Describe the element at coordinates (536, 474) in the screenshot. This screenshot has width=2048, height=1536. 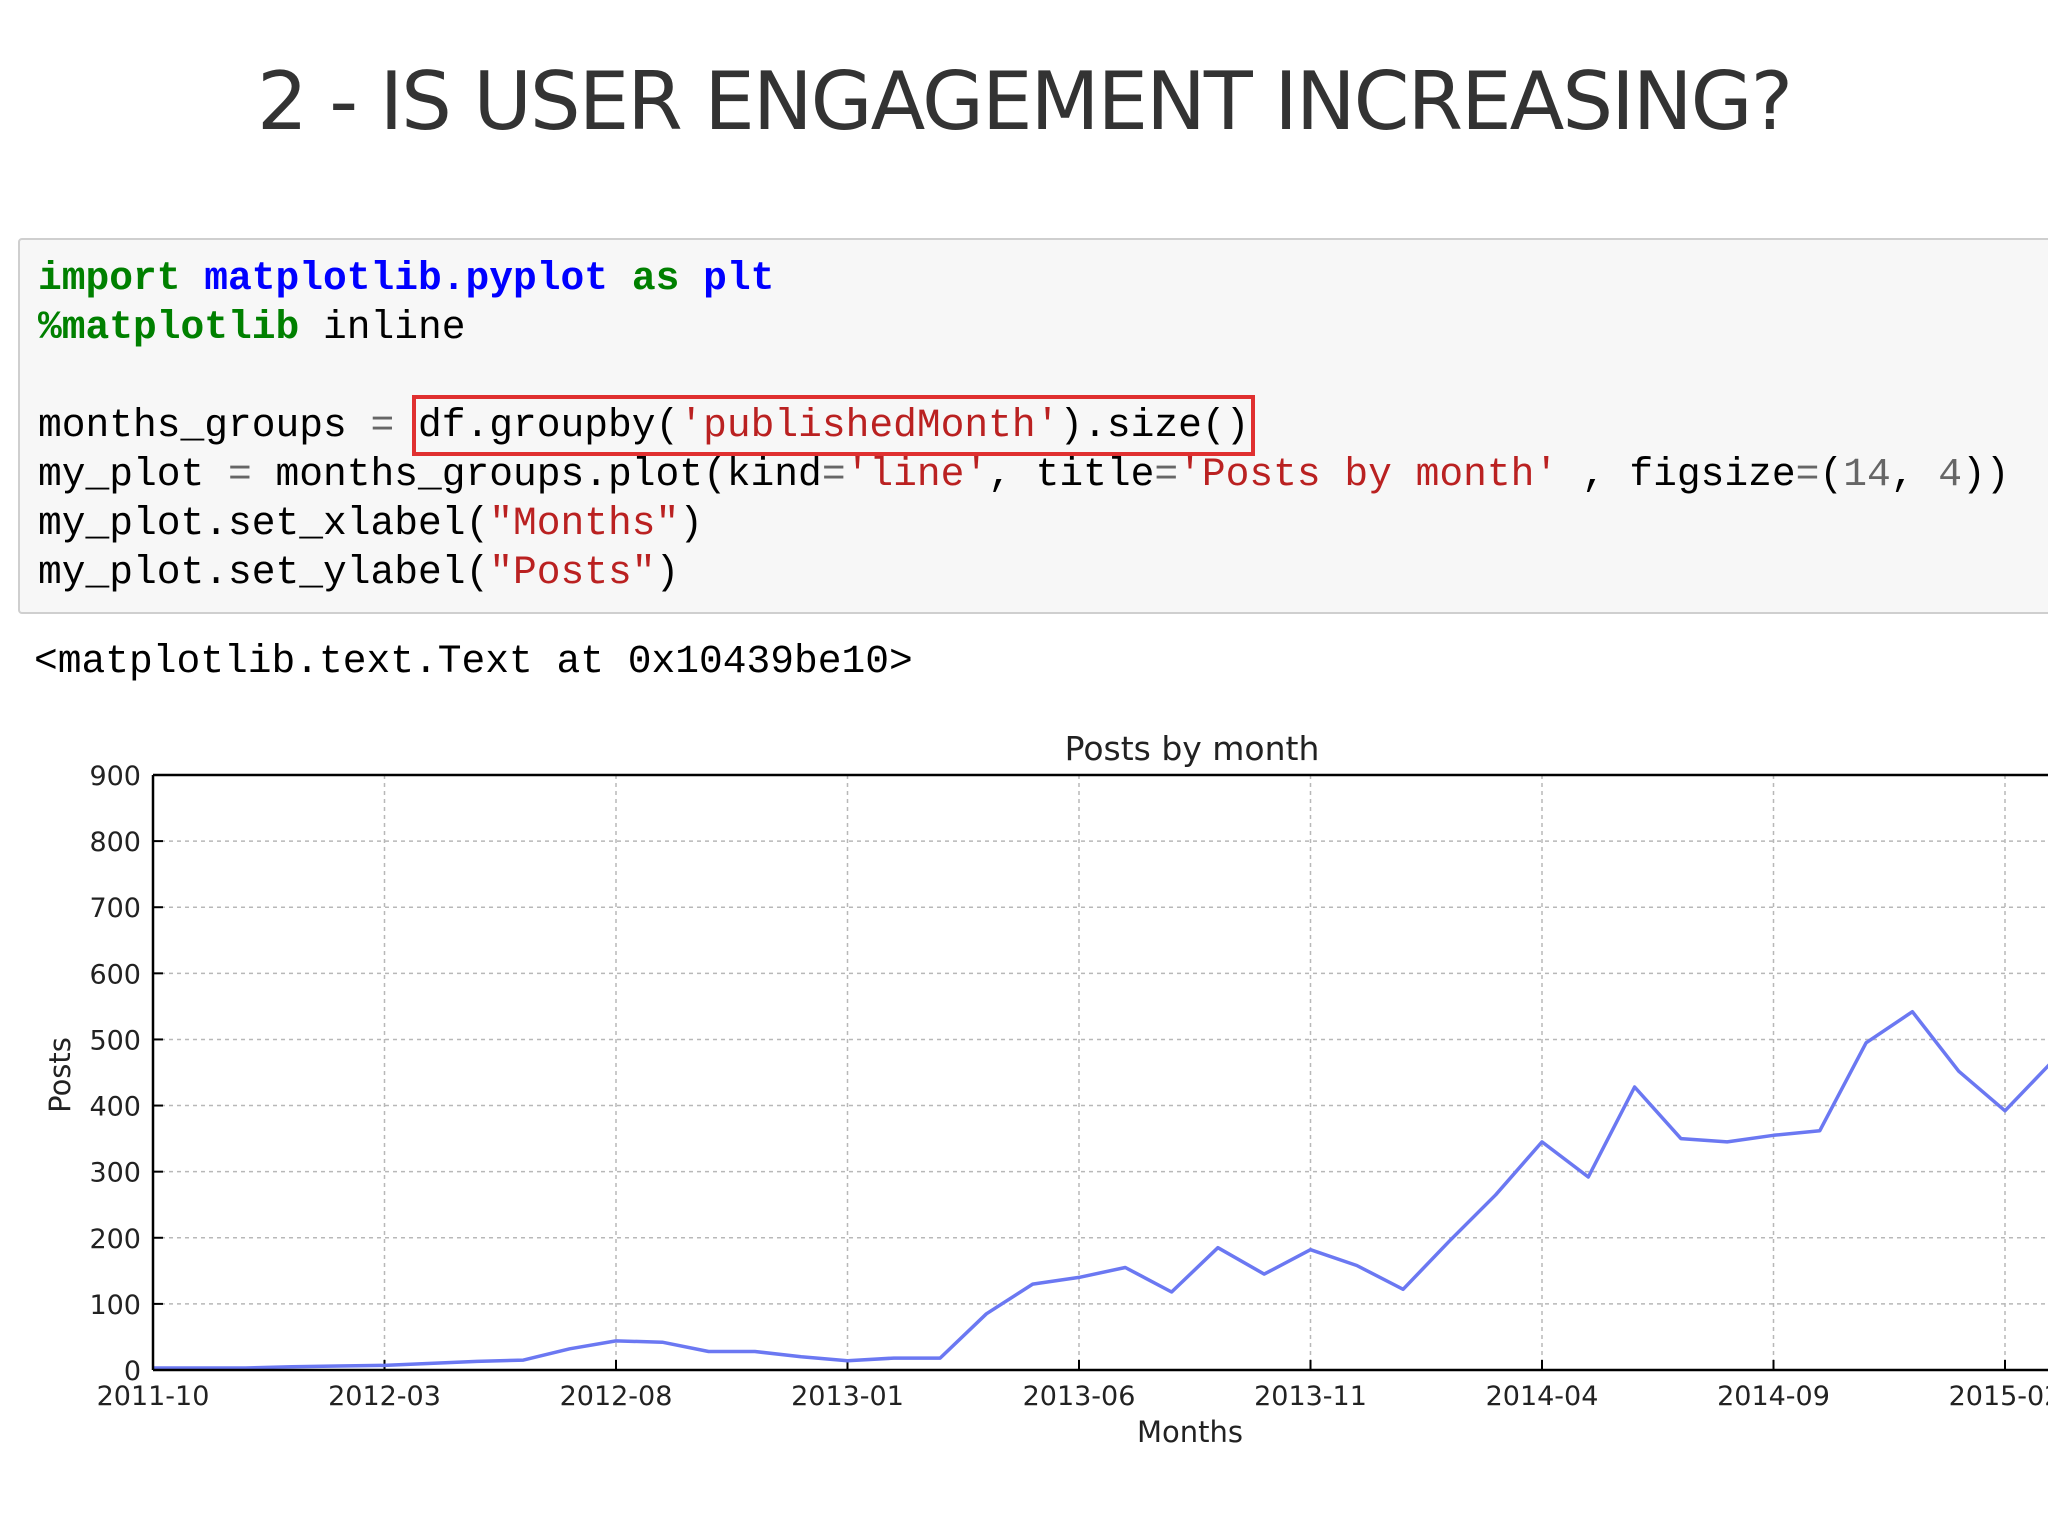
I see `code-token: months_groups.plot(kind` at that location.